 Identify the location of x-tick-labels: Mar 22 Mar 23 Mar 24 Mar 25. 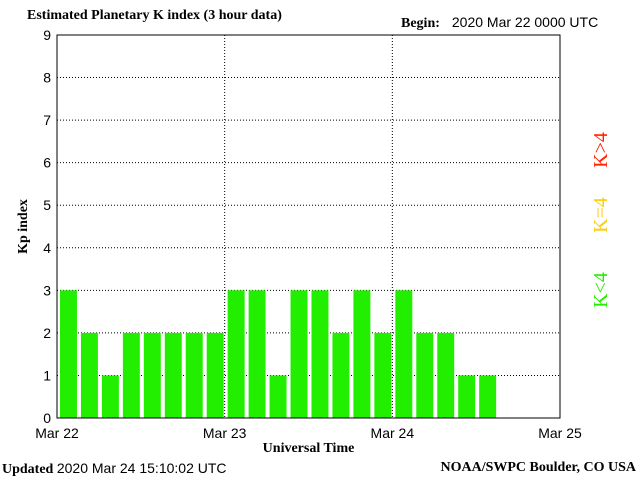
(308, 433).